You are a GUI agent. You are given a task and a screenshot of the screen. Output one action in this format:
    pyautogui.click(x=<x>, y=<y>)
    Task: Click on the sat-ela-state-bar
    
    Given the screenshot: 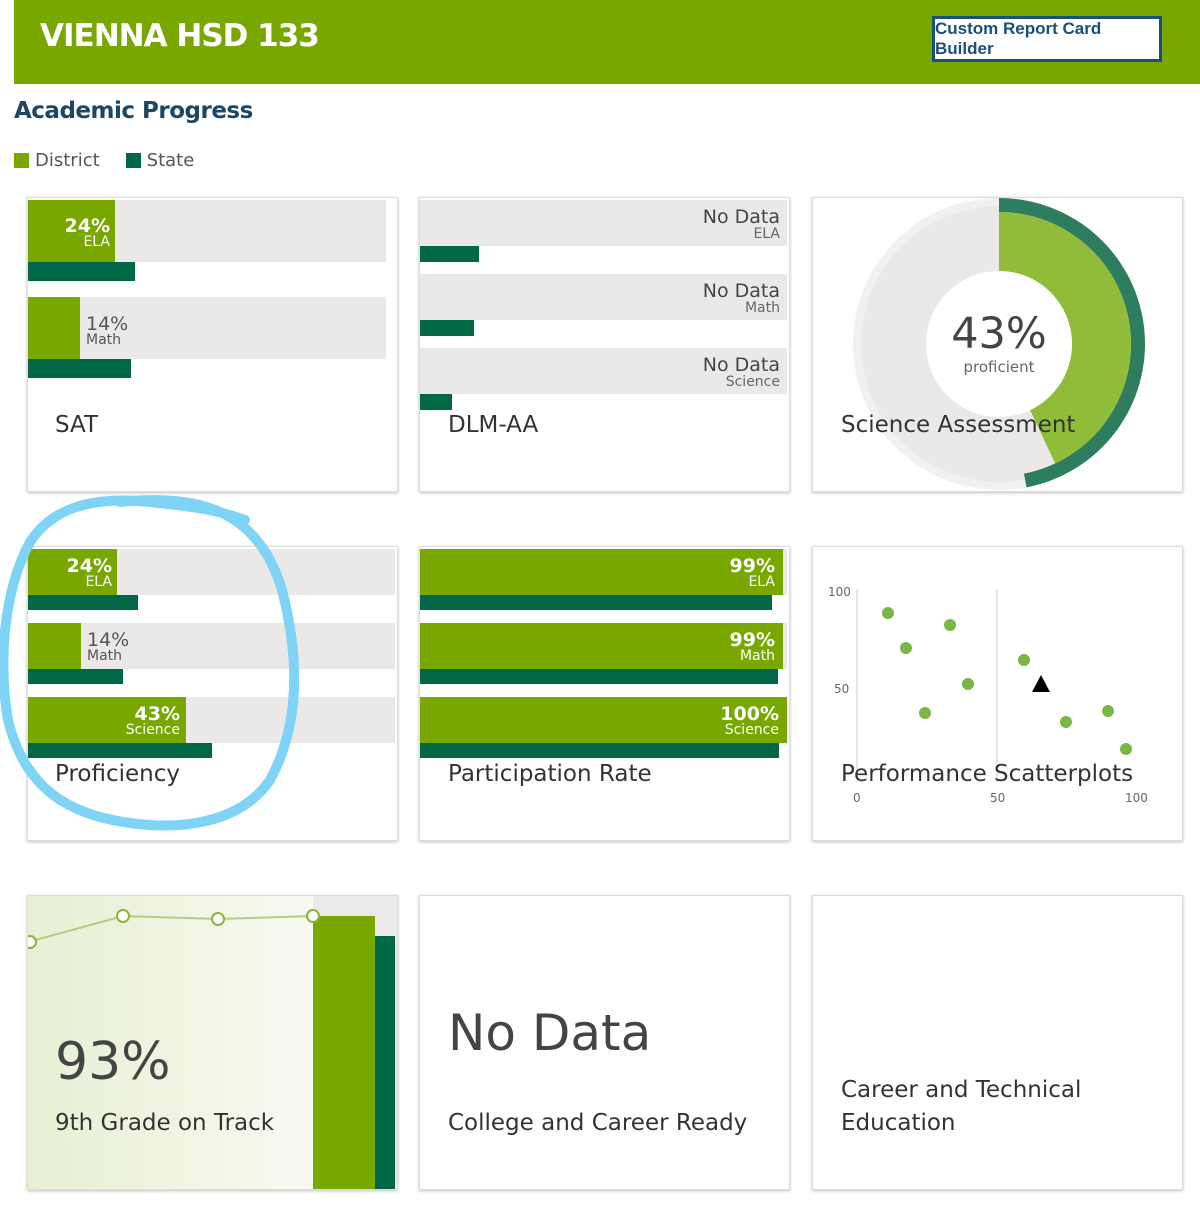 What is the action you would take?
    pyautogui.click(x=81, y=271)
    